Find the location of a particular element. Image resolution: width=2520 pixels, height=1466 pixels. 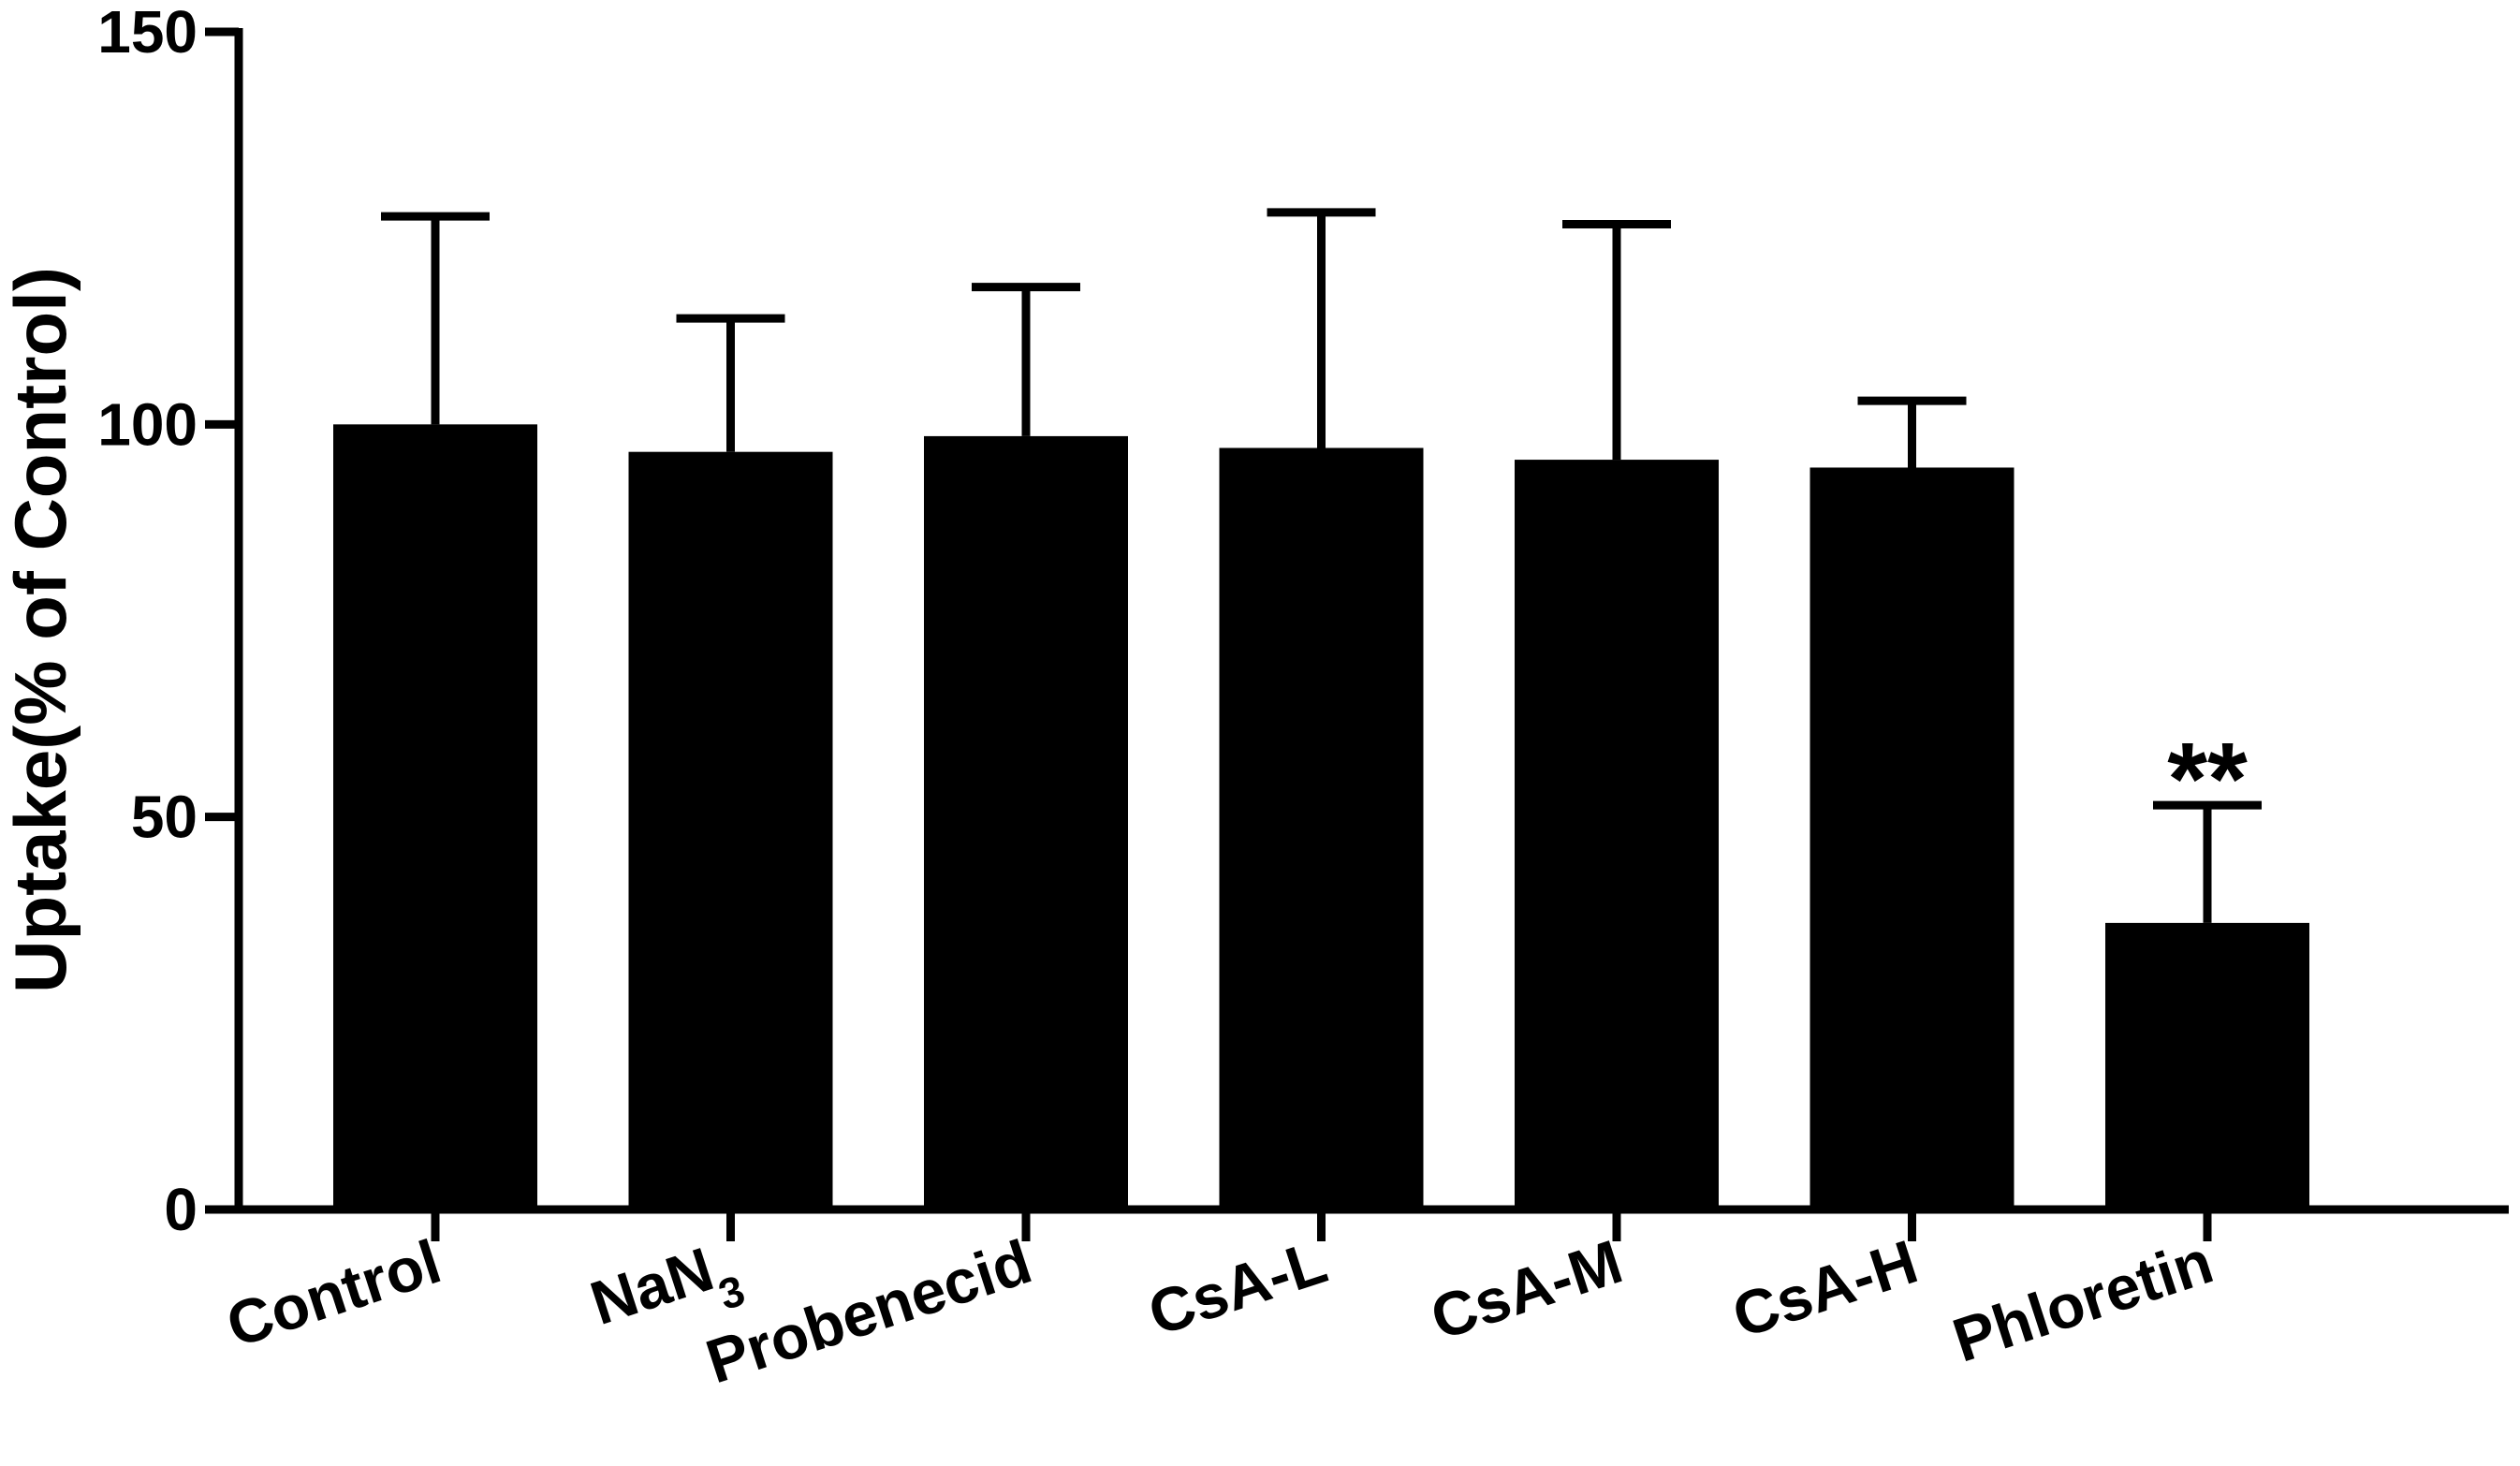

category-label-text: CsA-H is located at coordinates (1825, 1288).